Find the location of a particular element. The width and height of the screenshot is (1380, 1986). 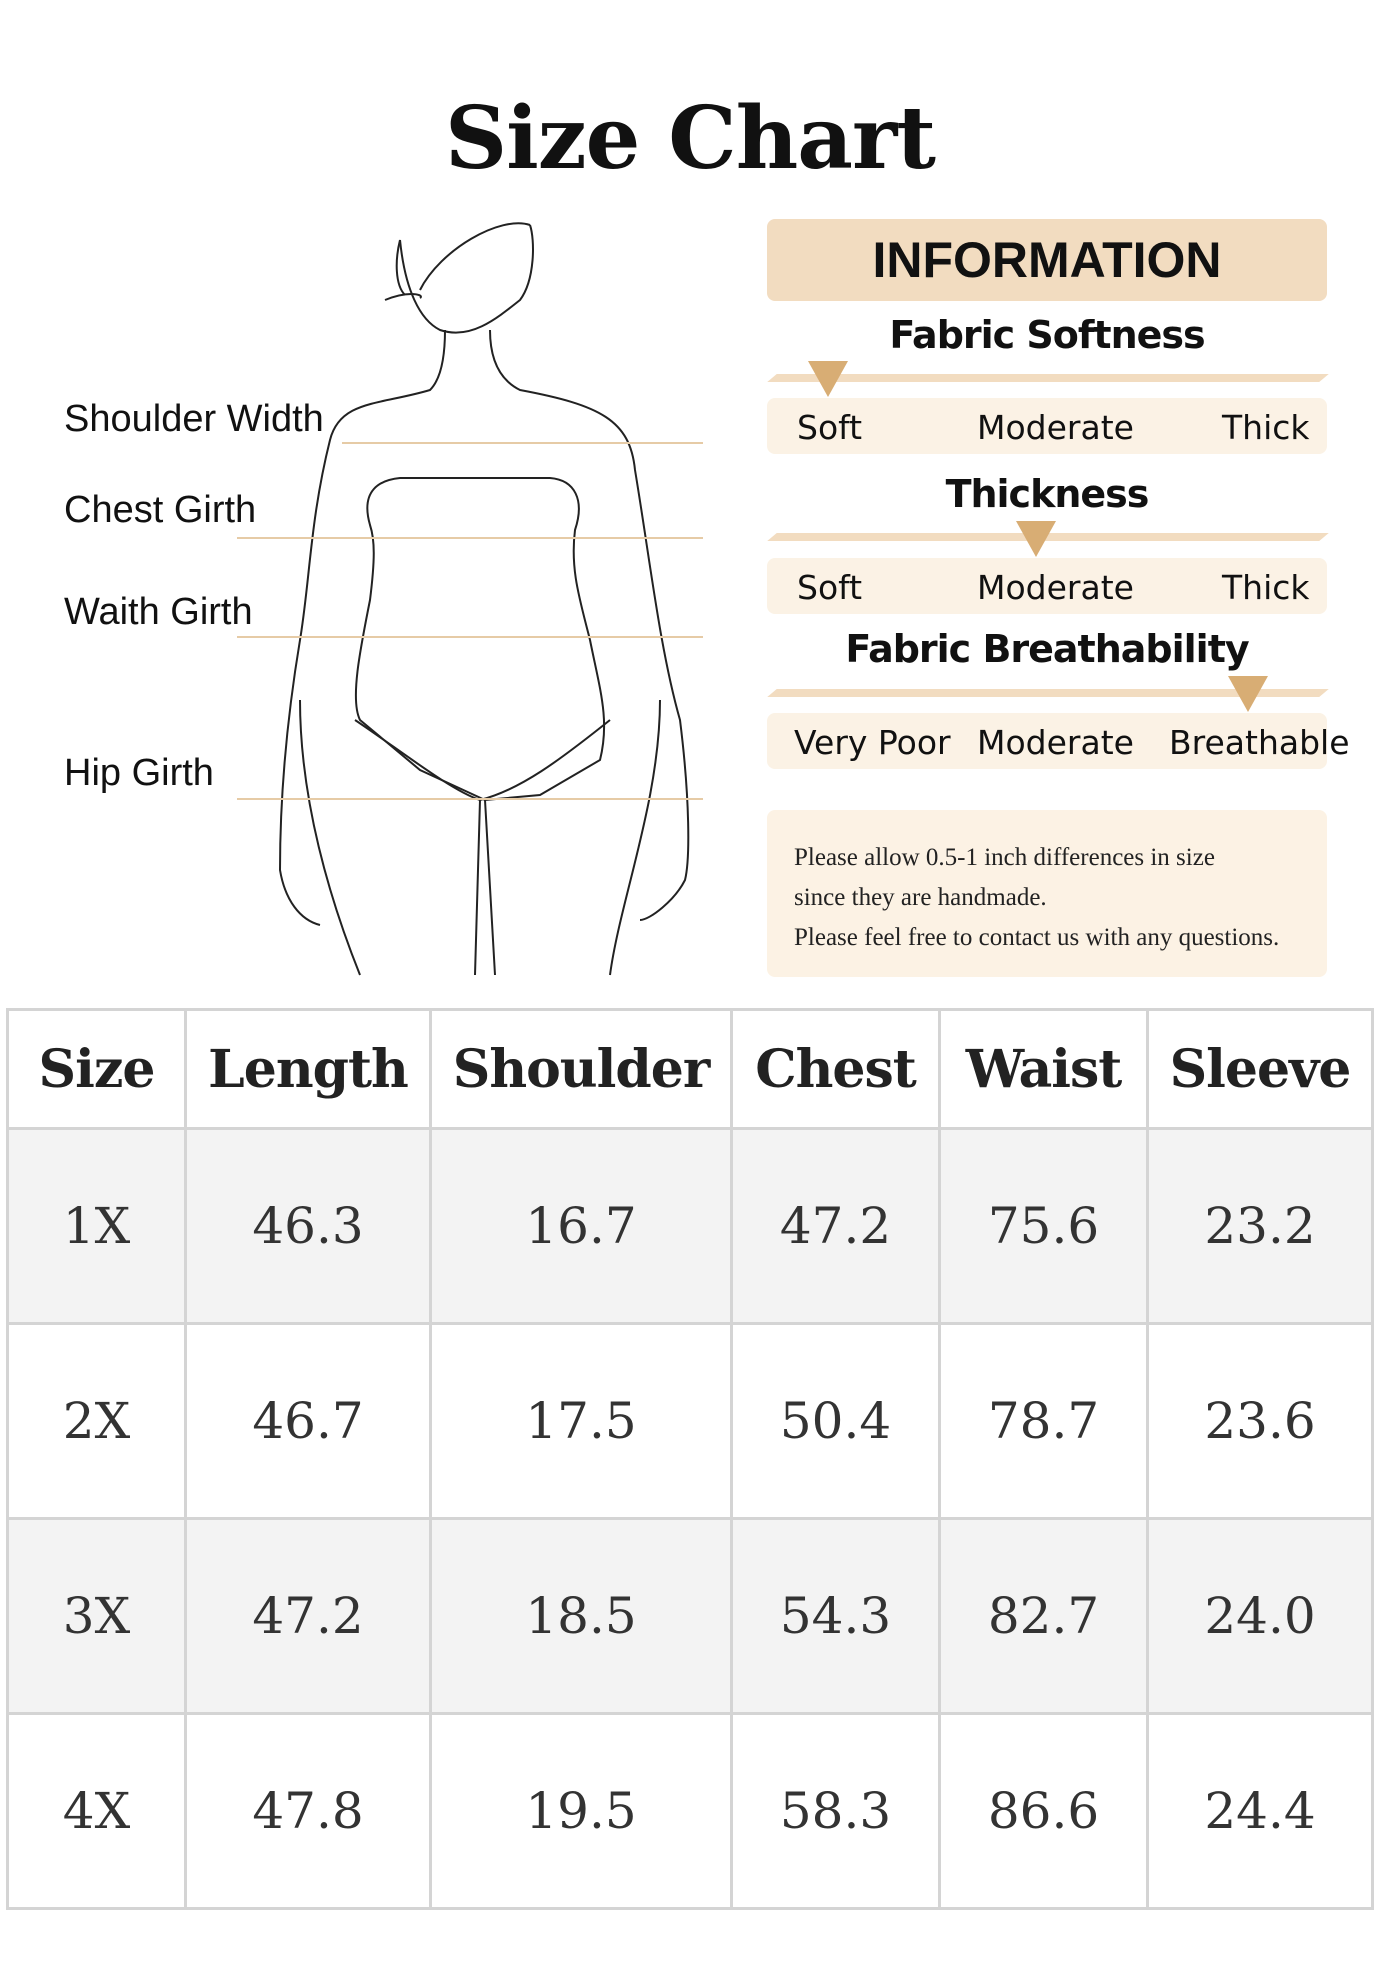

hip-guide-line is located at coordinates (470, 799).